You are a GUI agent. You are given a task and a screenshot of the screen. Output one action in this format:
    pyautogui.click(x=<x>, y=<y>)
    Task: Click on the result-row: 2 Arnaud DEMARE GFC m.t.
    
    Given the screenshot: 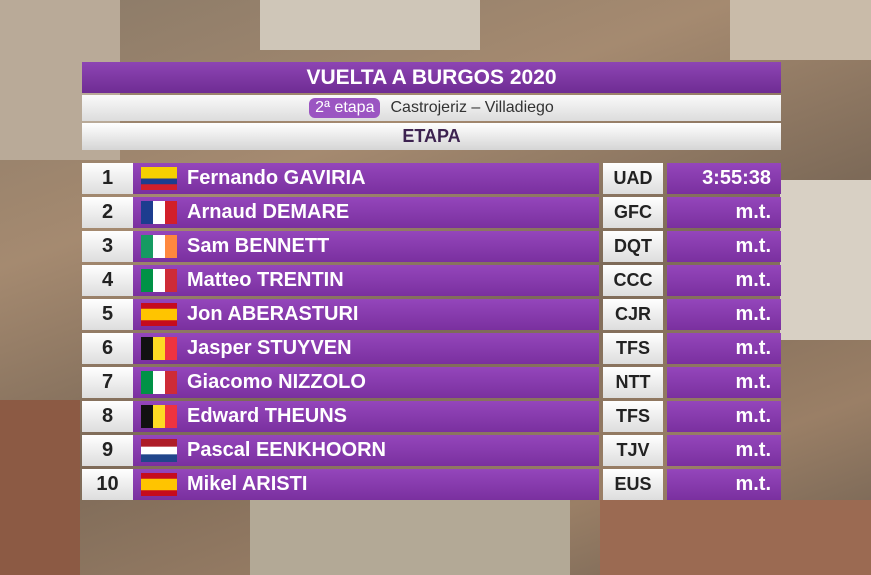 What is the action you would take?
    pyautogui.click(x=431, y=212)
    